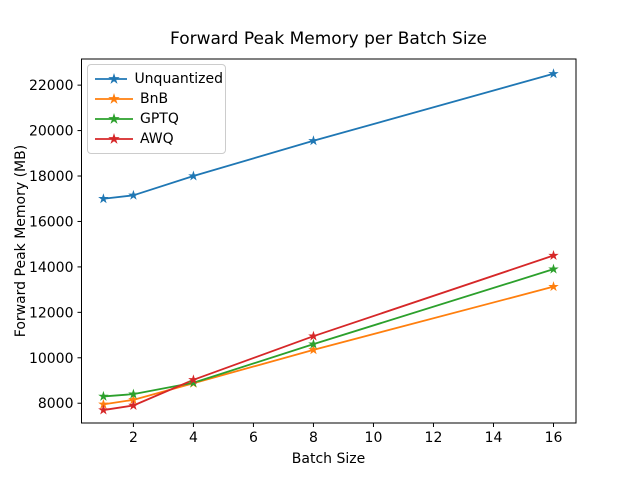  What do you see at coordinates (51, 268) in the screenshot?
I see `y-tick-label: 14000` at bounding box center [51, 268].